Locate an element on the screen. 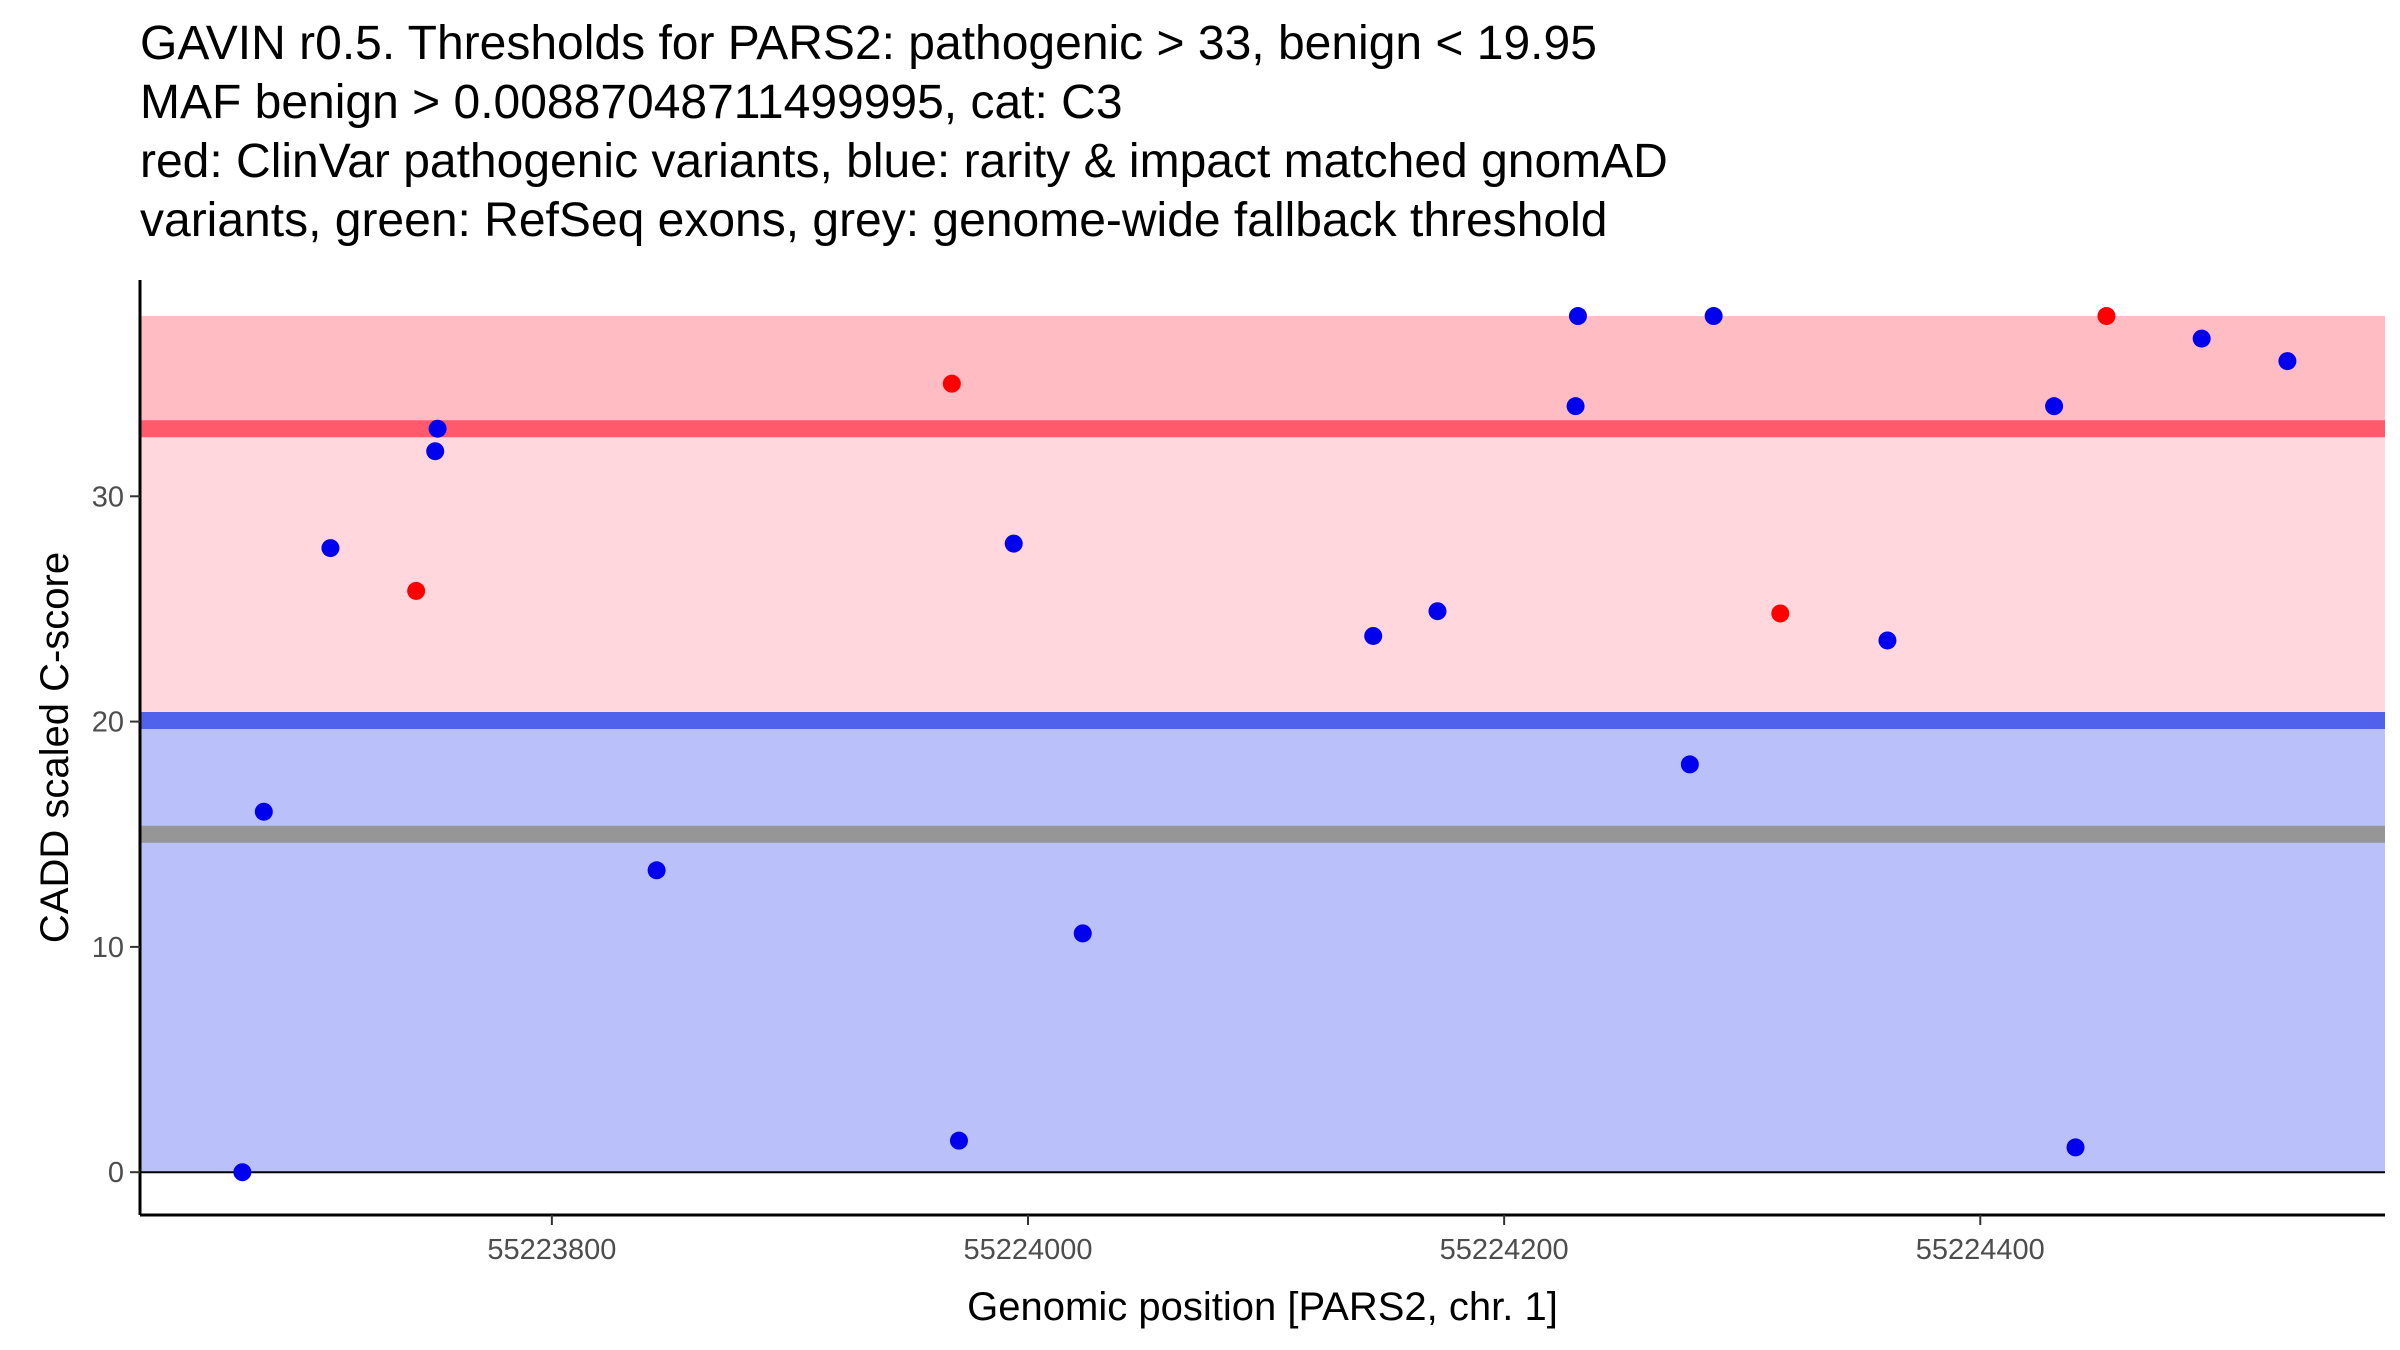  y-tick-label: 30 is located at coordinates (108, 497).